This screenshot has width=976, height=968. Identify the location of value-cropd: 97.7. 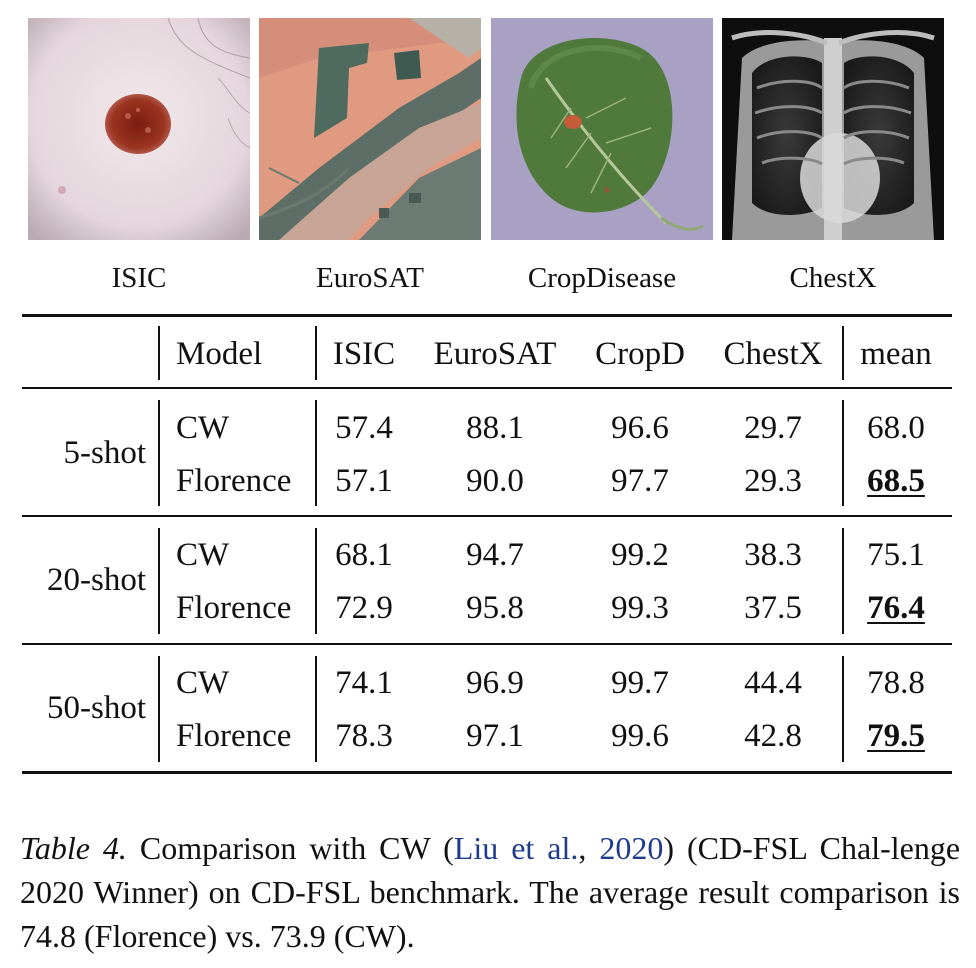
(640, 481).